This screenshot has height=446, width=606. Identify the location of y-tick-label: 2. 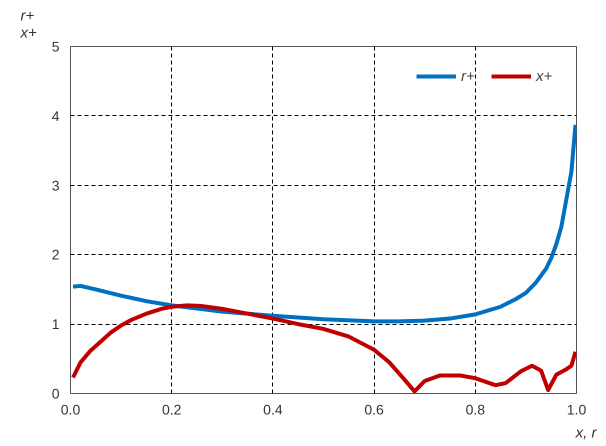
(56, 254).